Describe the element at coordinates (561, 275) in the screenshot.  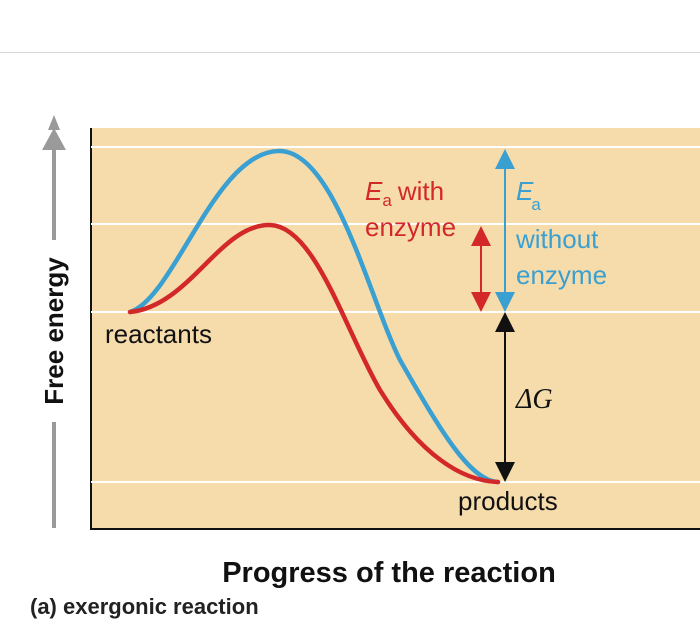
I see `ea-without-enzyme-label-line3: enzyme` at that location.